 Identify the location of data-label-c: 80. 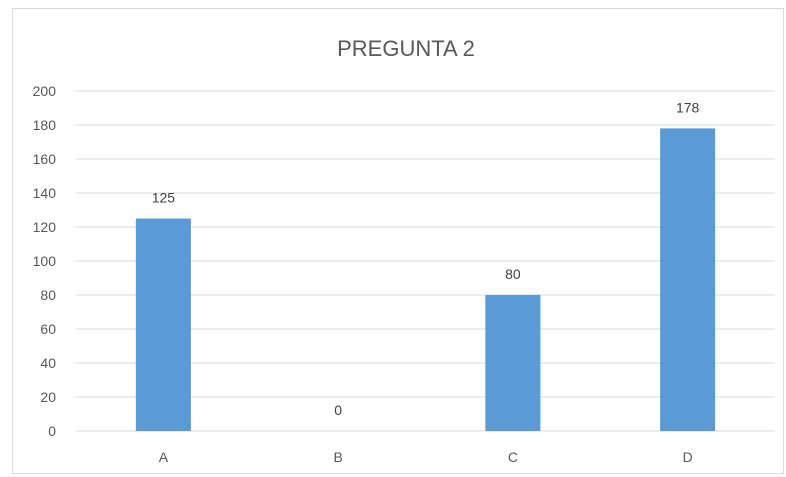
(513, 274).